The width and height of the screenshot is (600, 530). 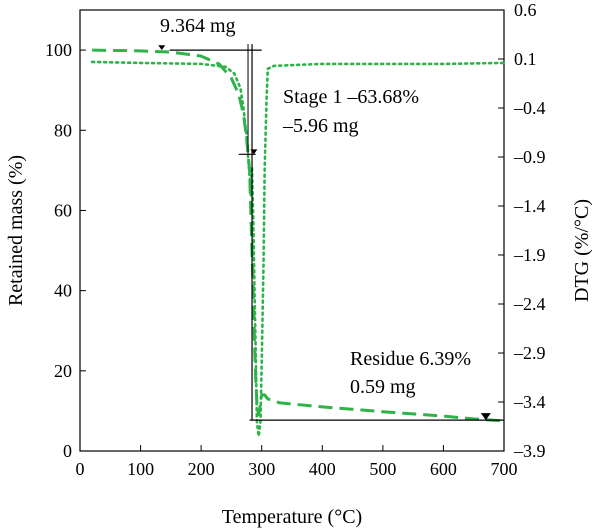 What do you see at coordinates (292, 517) in the screenshot?
I see `x-axis-title: Temperature (°C)` at bounding box center [292, 517].